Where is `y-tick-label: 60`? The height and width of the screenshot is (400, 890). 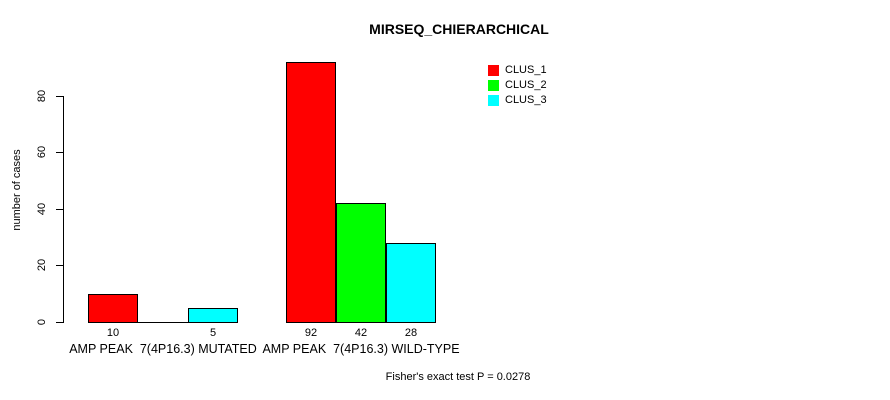
y-tick-label: 60 is located at coordinates (42, 152).